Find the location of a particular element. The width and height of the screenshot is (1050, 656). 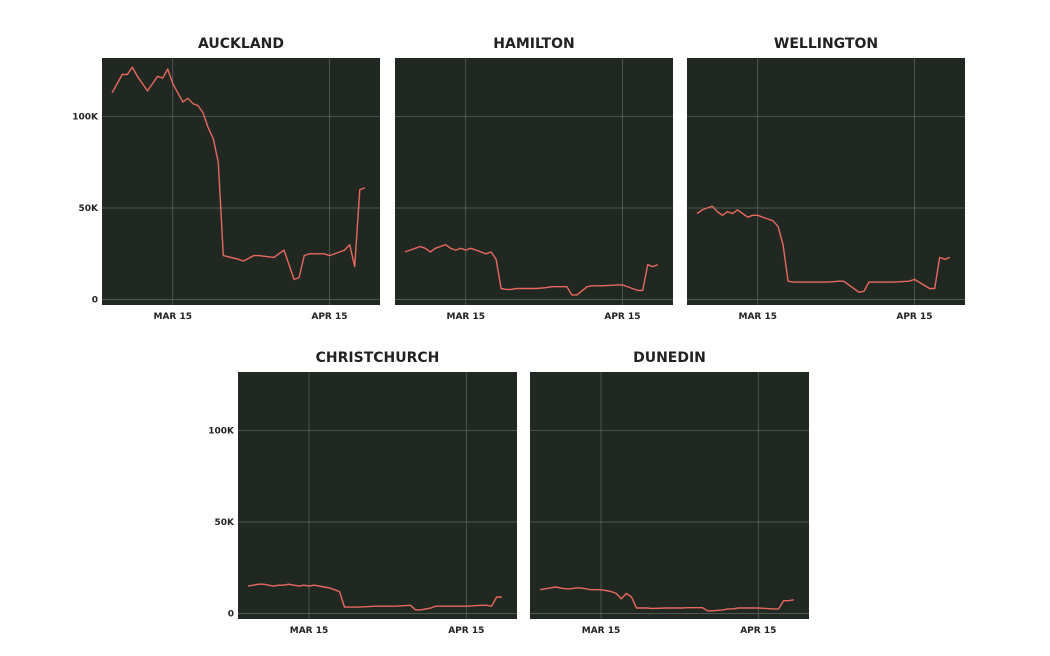

panel-christchurch: CHRISTCHURCH 0 50K 100K MAR 15 APR 15 is located at coordinates (362, 493).